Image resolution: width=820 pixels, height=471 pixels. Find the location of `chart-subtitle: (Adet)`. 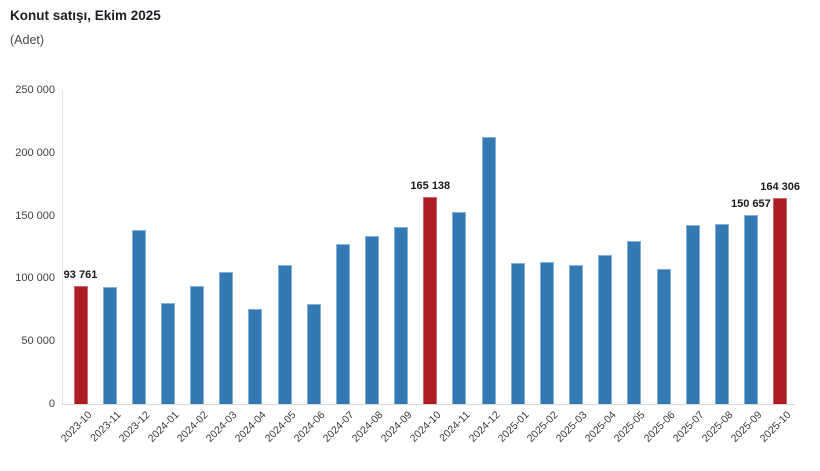

chart-subtitle: (Adet) is located at coordinates (27, 40).